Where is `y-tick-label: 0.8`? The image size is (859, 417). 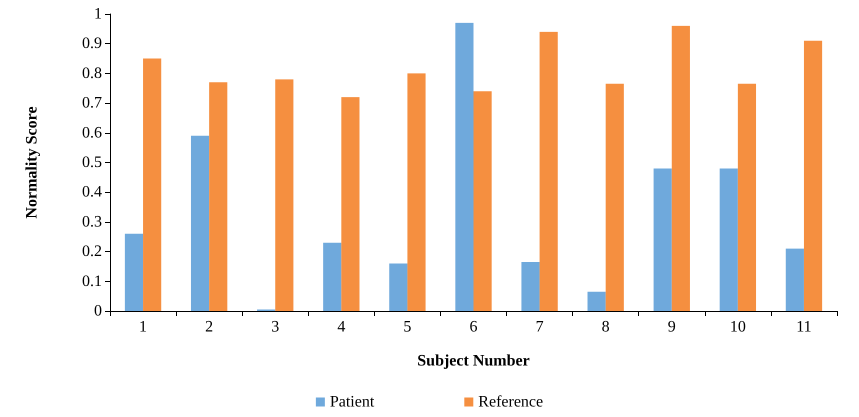
y-tick-label: 0.8 is located at coordinates (92, 73).